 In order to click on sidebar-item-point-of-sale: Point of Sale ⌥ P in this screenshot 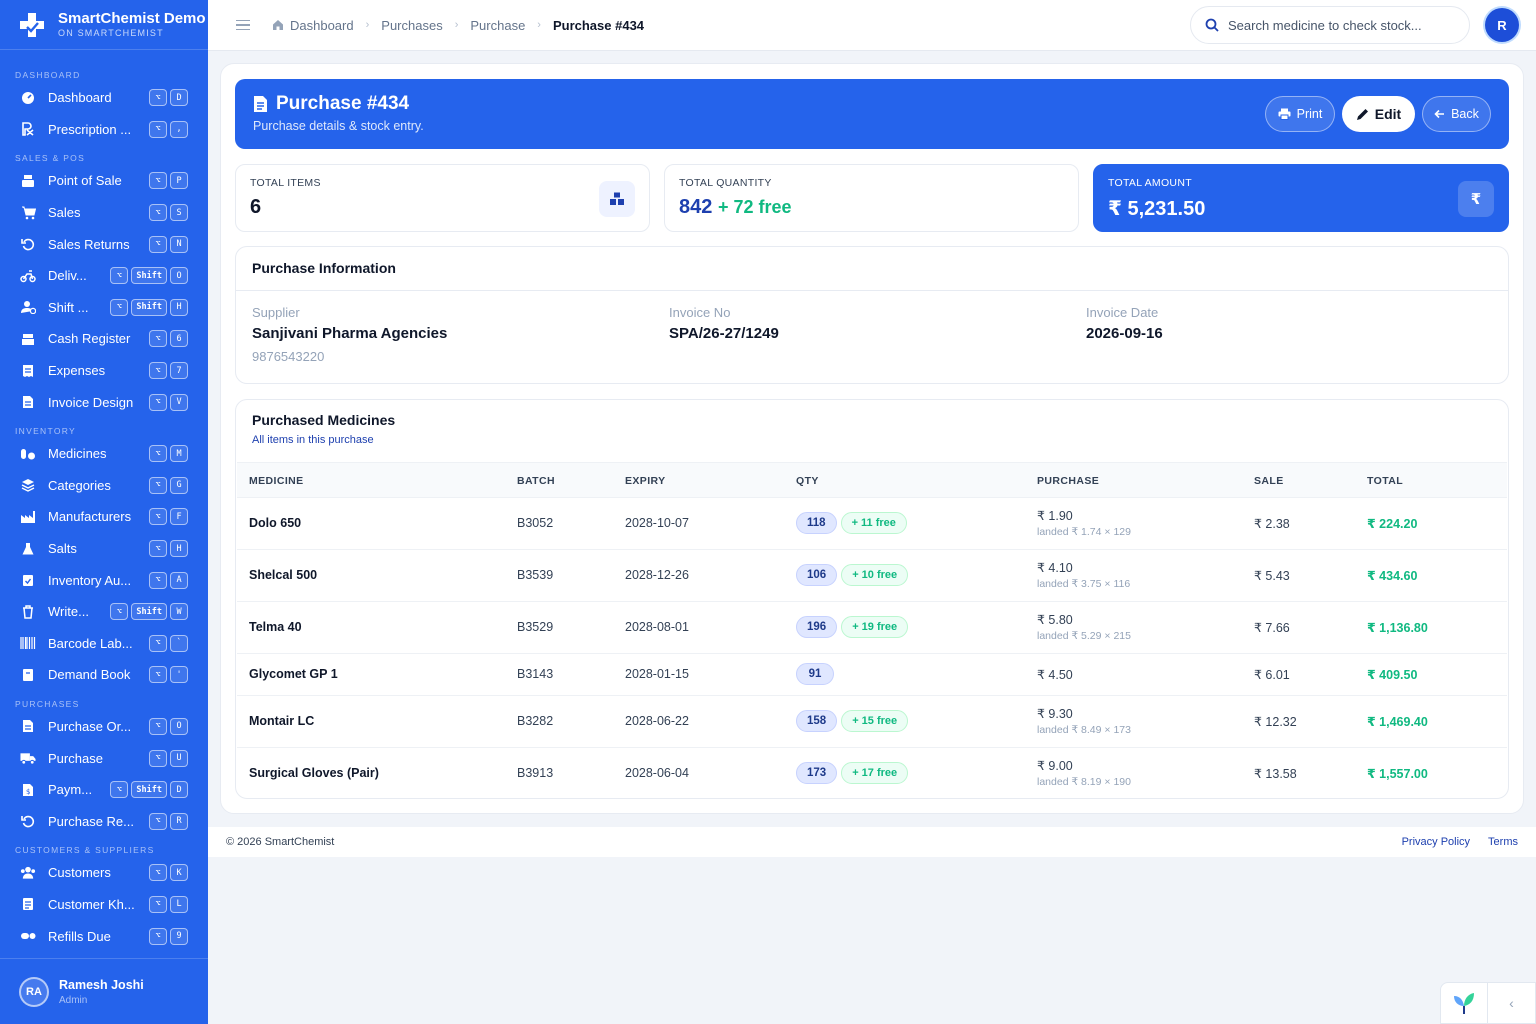, I will do `click(104, 181)`.